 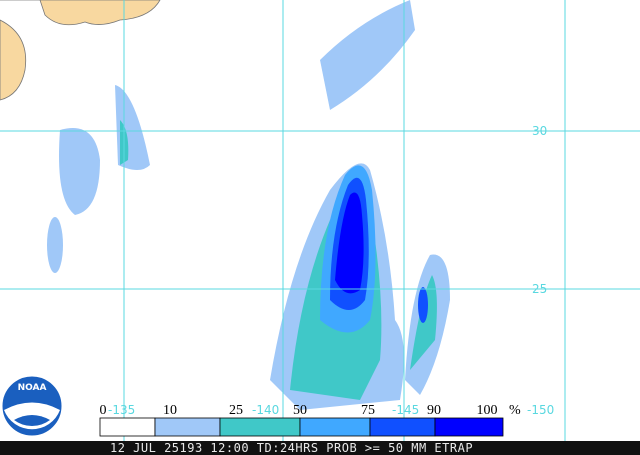 I want to click on latitude-label: 25, so click(x=539, y=289).